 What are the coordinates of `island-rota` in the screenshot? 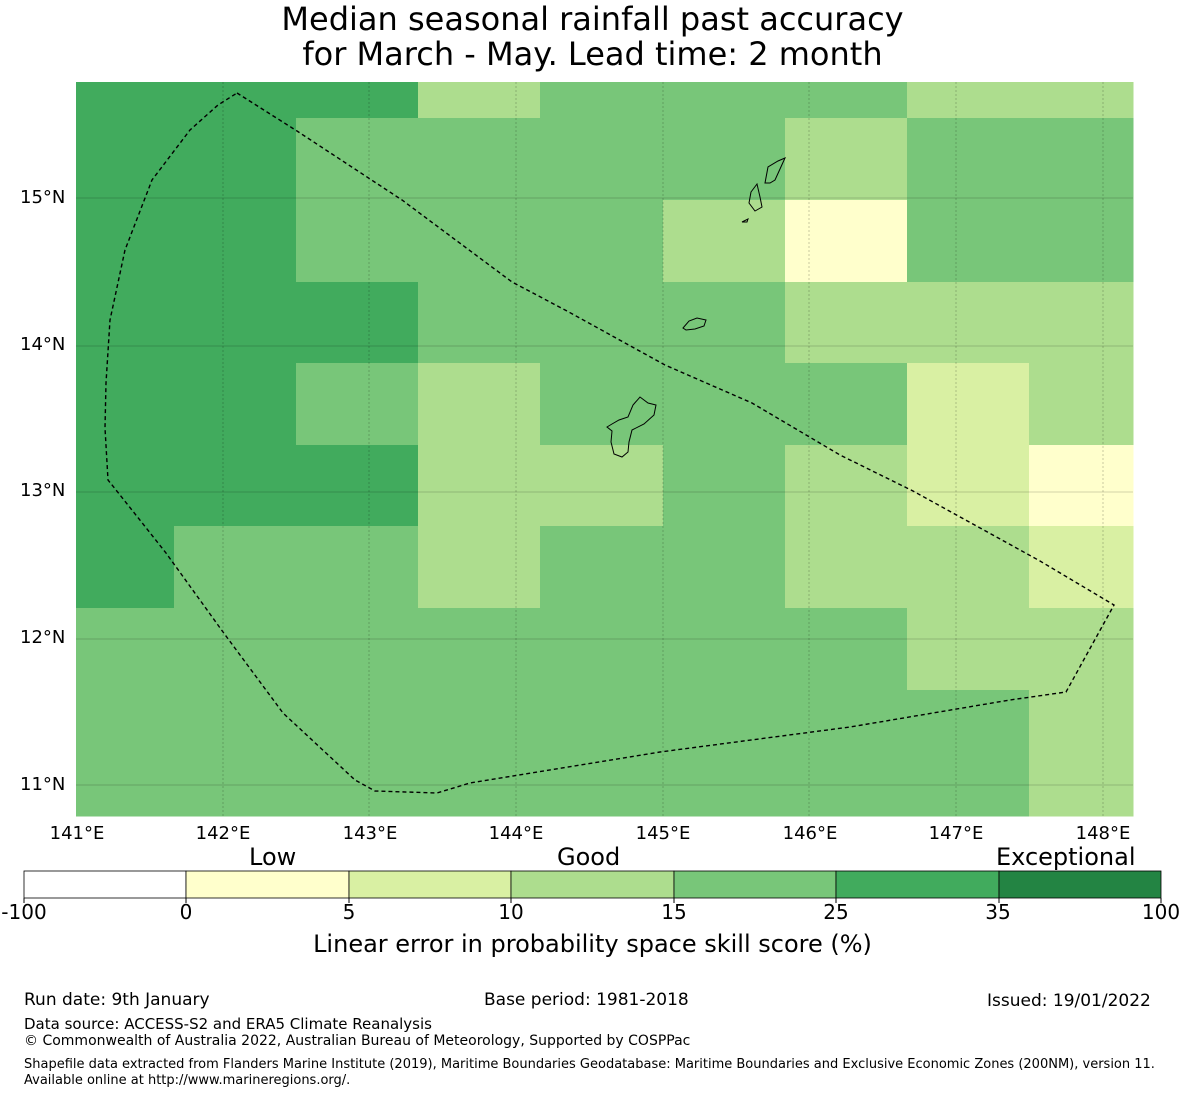 It's located at (694, 324).